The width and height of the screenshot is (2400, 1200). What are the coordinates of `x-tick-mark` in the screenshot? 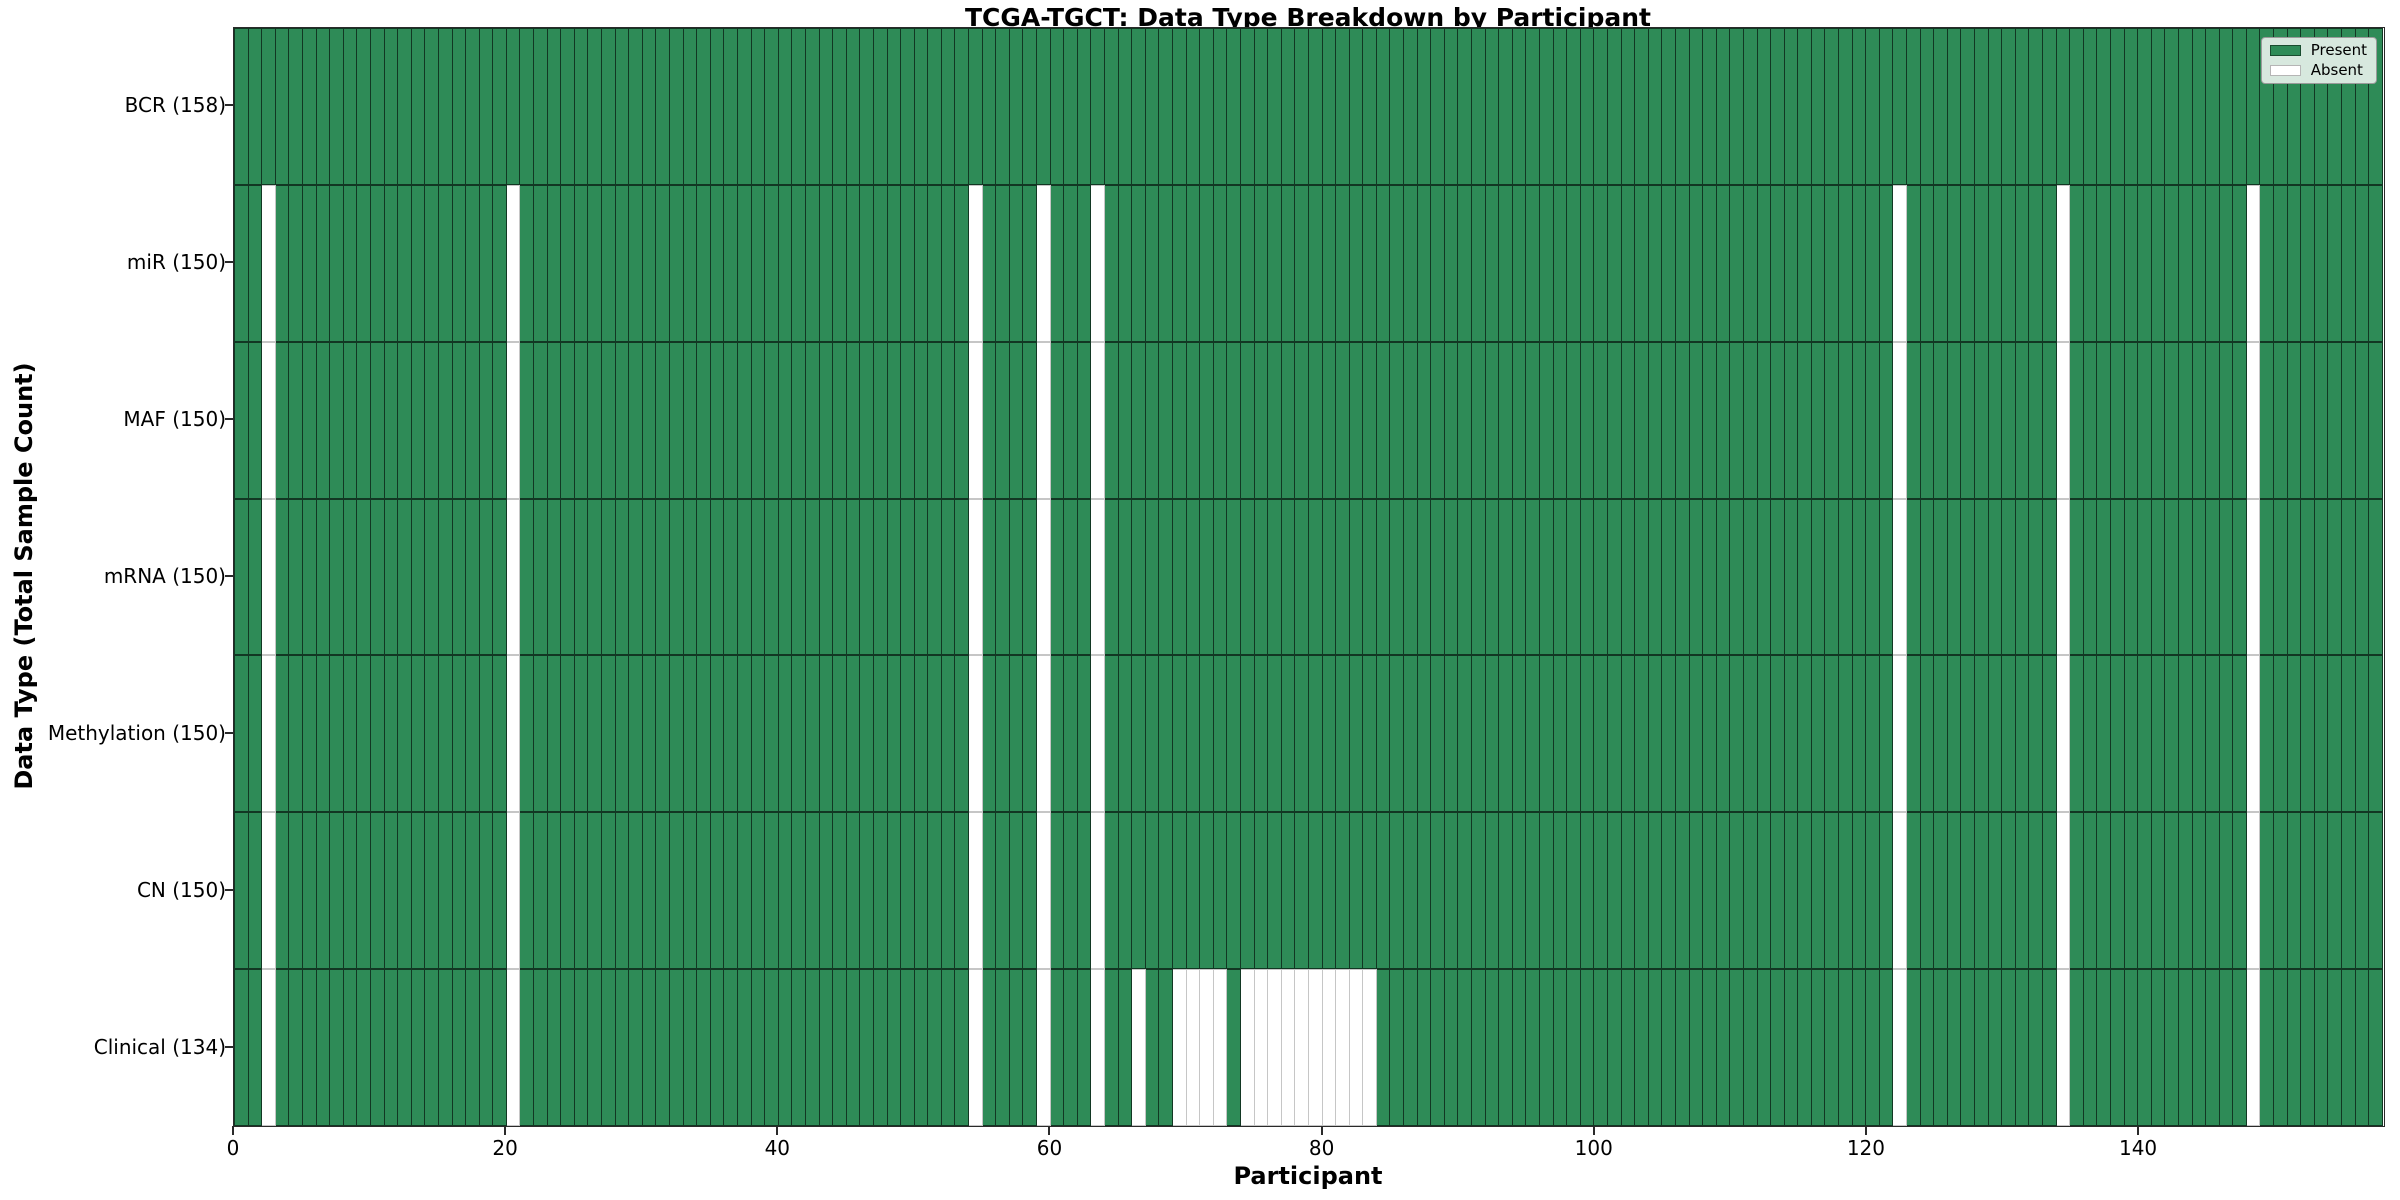 It's located at (1049, 1130).